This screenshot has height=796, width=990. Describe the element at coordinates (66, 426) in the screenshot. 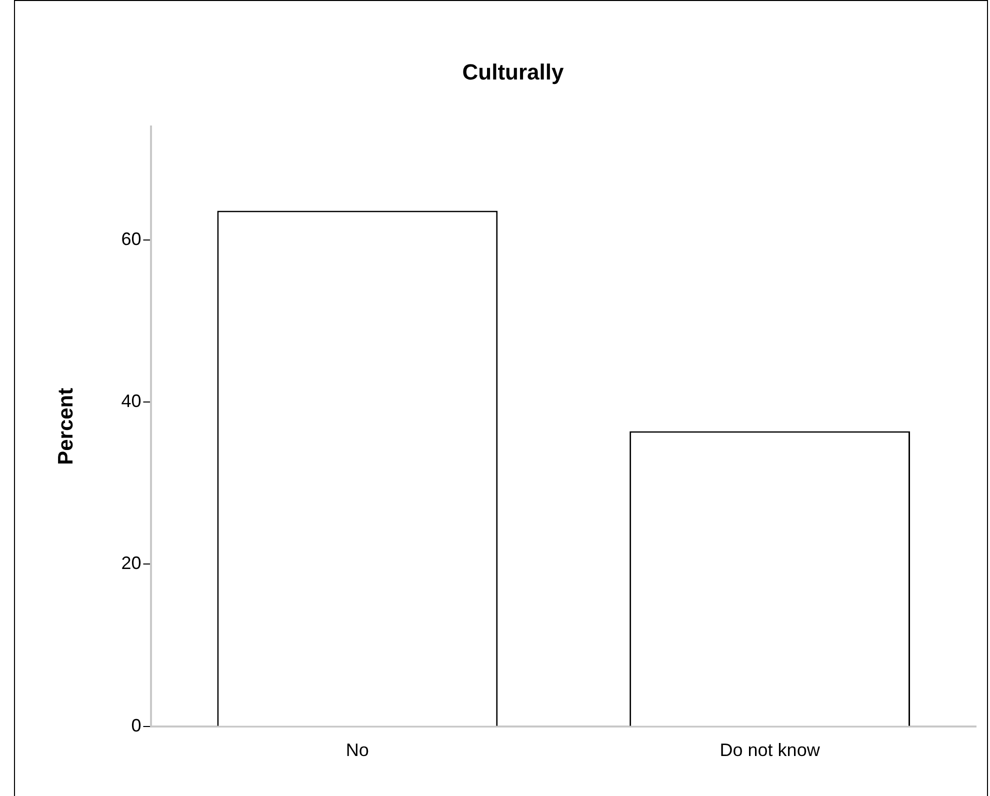

I see `y-axis-title: Percent` at that location.